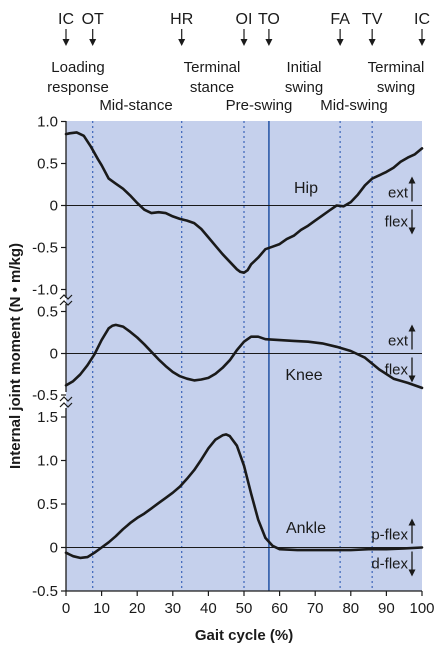 This screenshot has height=651, width=443. What do you see at coordinates (66, 399) in the screenshot?
I see `axis-break-icon-1-a` at bounding box center [66, 399].